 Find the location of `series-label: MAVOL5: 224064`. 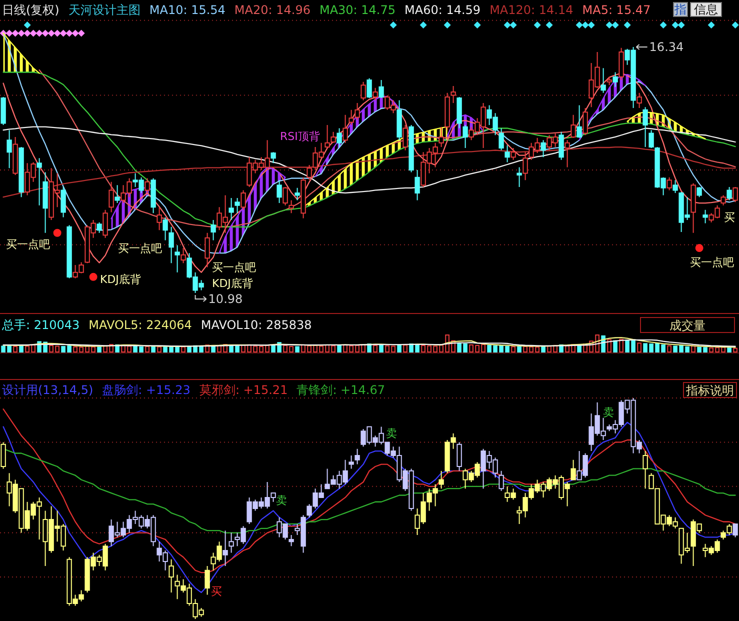

series-label: MAVOL5: 224064 is located at coordinates (140, 325).